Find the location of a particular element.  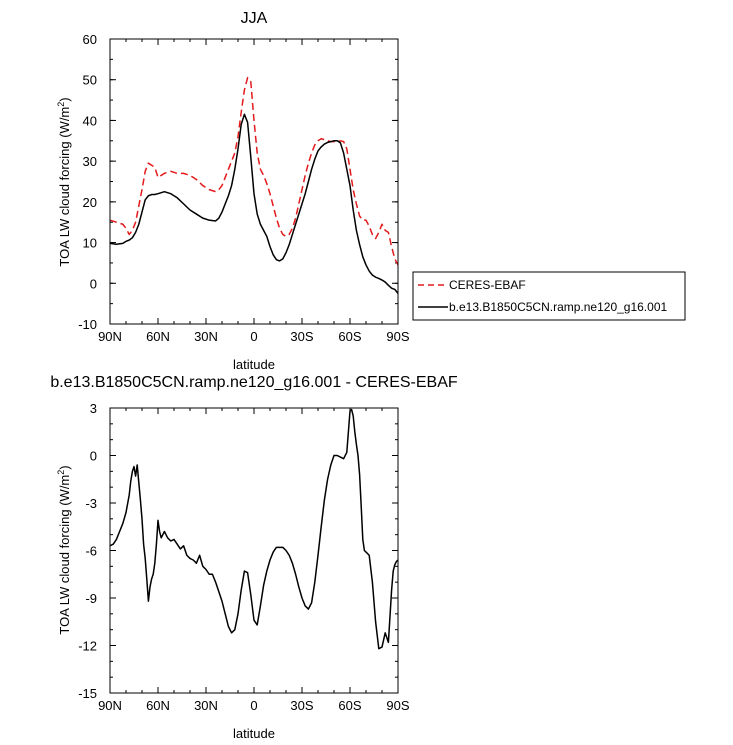

bottom-series-model is located at coordinates (254, 529).